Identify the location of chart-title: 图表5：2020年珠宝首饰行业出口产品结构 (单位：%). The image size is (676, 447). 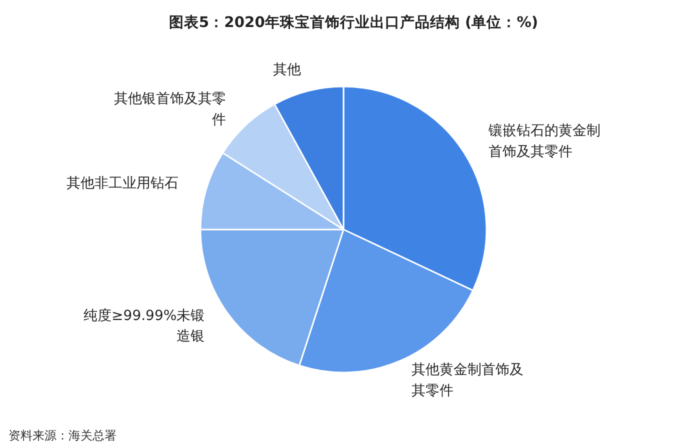
(353, 22).